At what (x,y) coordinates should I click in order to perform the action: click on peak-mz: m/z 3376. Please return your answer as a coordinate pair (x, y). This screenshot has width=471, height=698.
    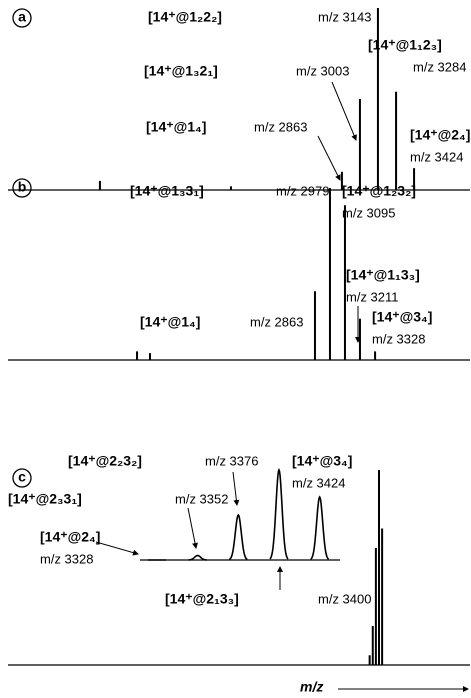
    Looking at the image, I should click on (231, 460).